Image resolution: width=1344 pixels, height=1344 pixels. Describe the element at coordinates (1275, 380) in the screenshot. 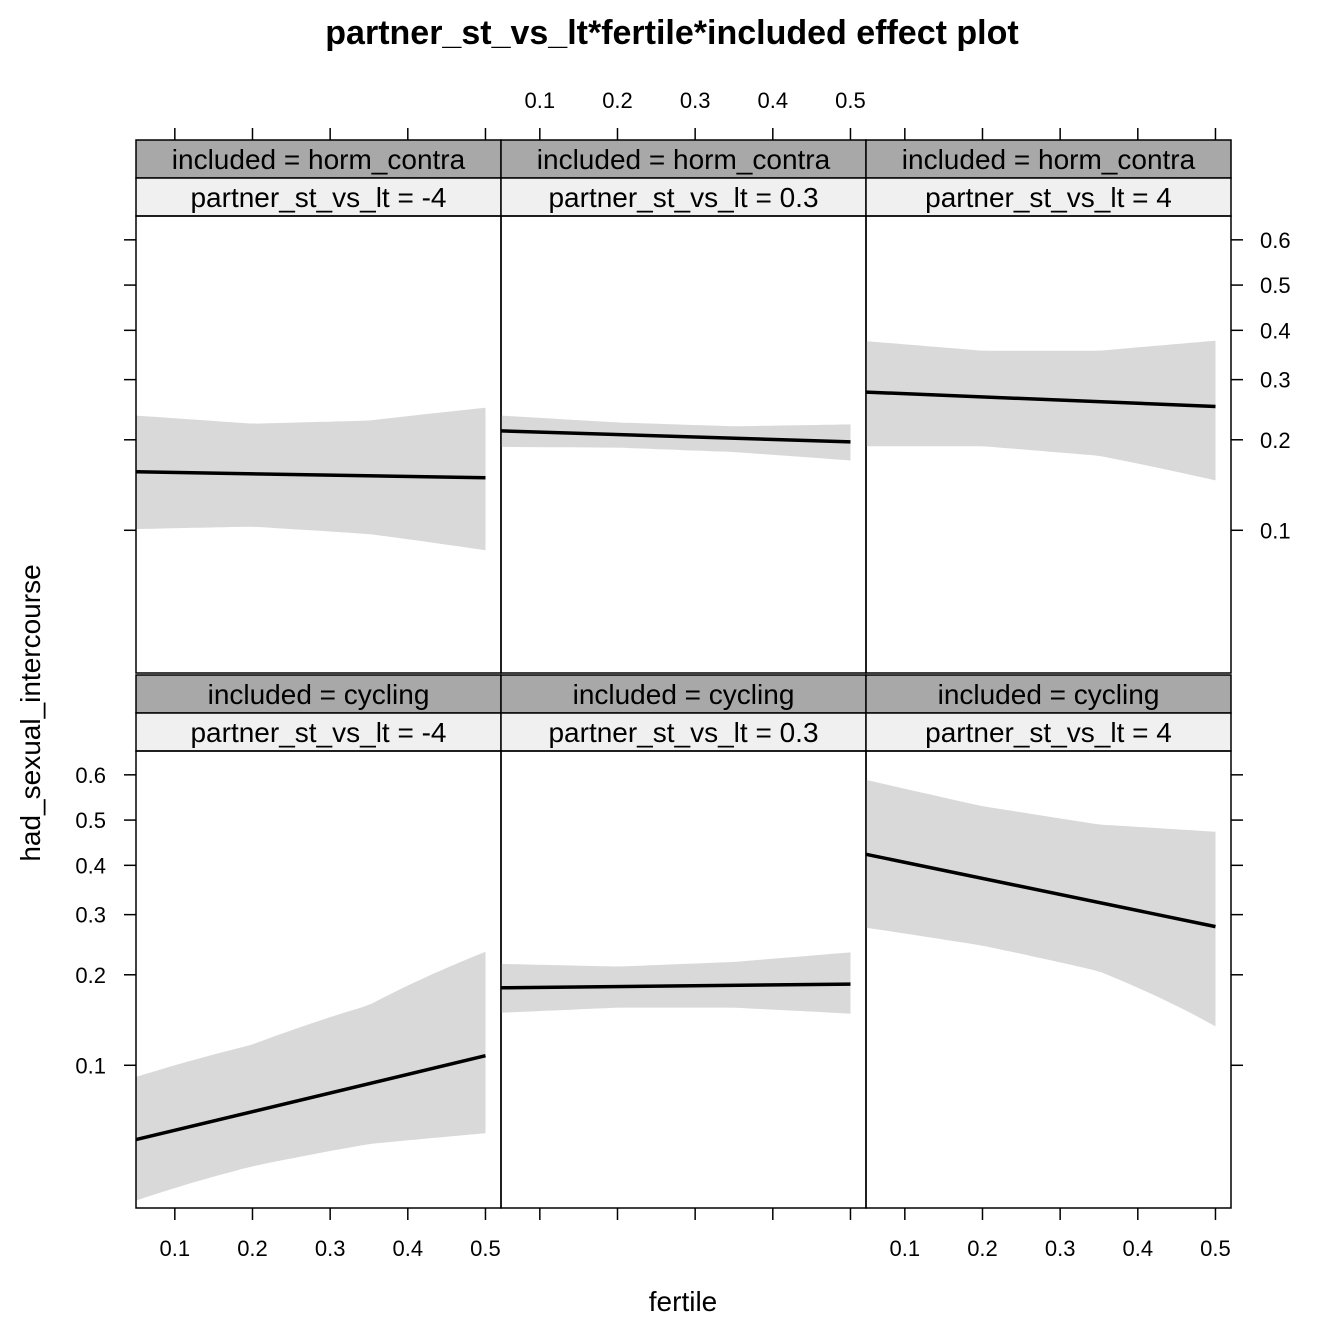

I see `y-tick-label-right: 0.3` at that location.